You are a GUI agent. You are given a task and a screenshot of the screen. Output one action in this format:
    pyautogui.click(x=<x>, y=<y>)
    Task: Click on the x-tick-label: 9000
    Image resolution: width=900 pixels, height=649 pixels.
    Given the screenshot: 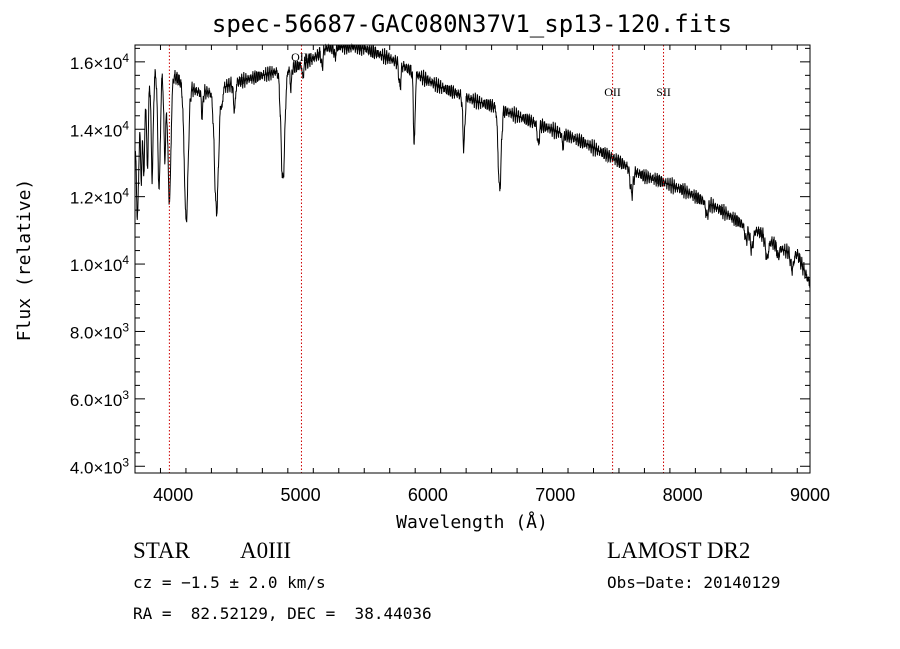 What is the action you would take?
    pyautogui.click(x=810, y=495)
    